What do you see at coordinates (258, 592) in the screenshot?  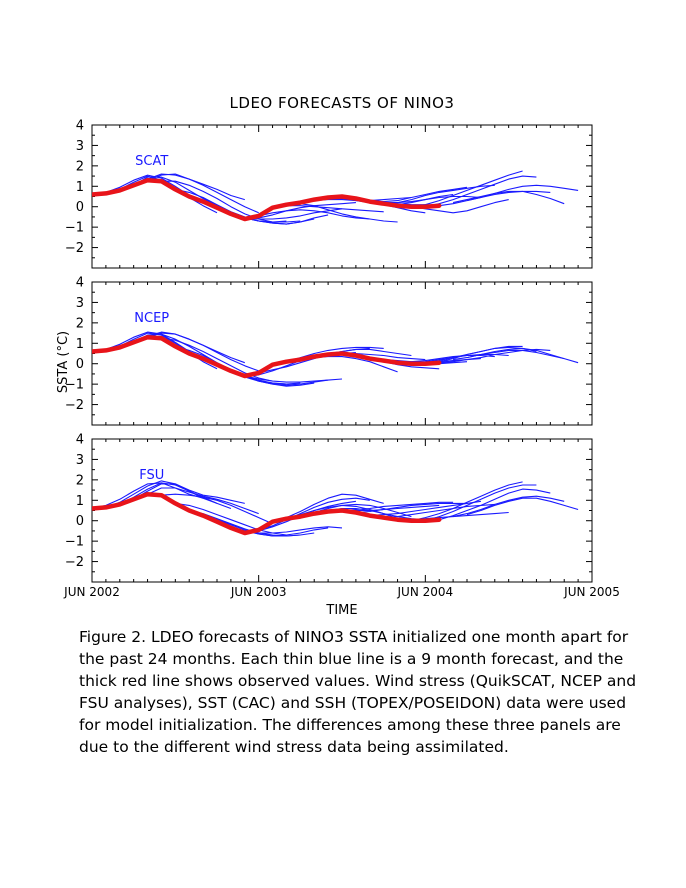 I see `x-tick-label: JUN 2003` at bounding box center [258, 592].